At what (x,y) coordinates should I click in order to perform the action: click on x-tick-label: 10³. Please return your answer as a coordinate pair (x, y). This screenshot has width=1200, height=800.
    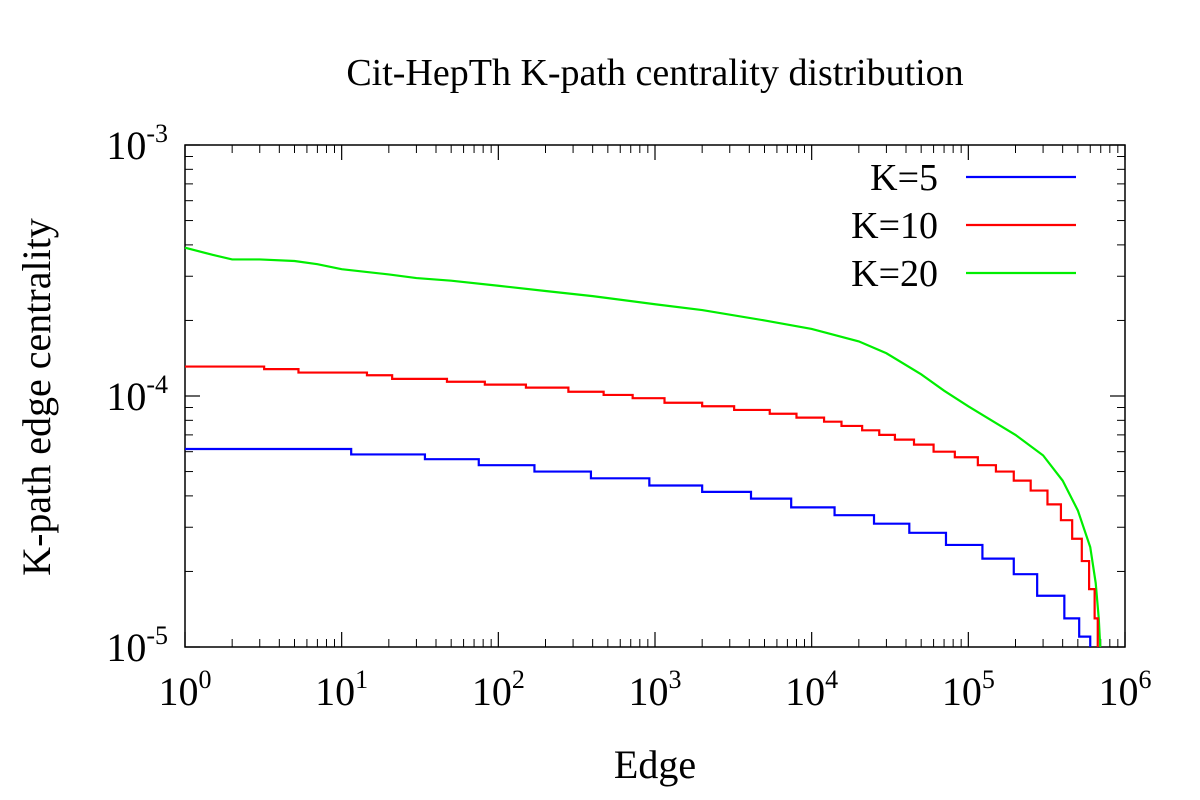
    Looking at the image, I should click on (655, 689).